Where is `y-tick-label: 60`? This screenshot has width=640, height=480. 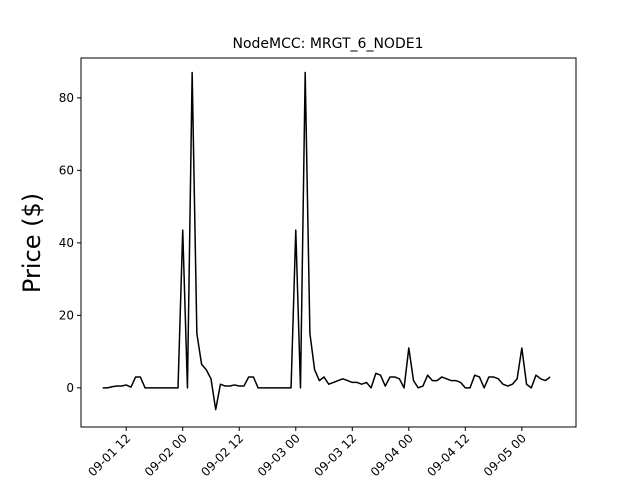 y-tick-label: 60 is located at coordinates (66, 170).